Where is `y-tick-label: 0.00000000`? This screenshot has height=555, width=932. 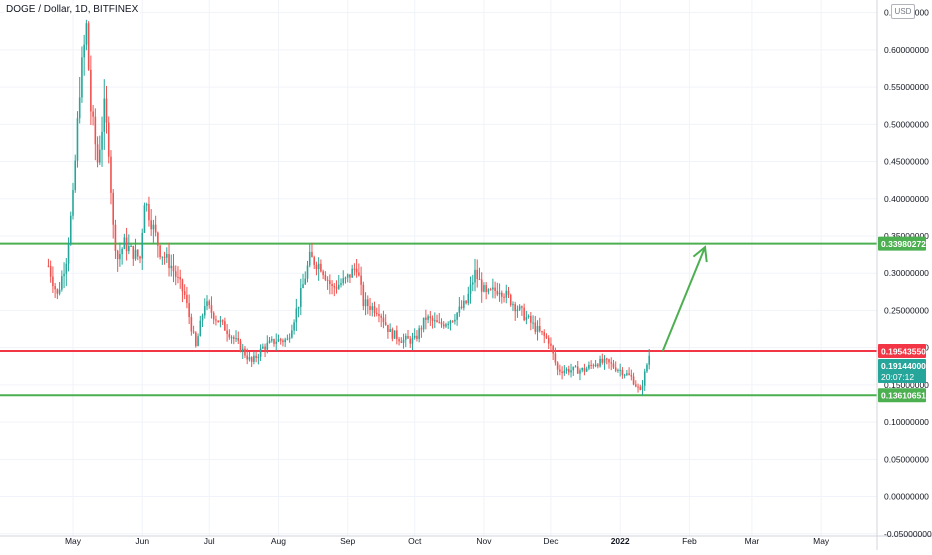 y-tick-label: 0.00000000 is located at coordinates (906, 497).